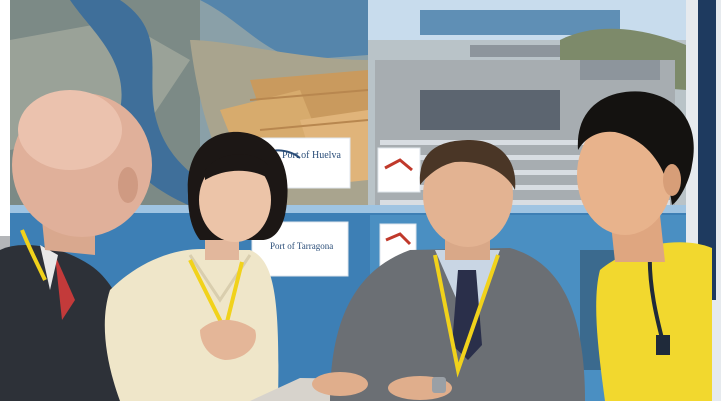 The width and height of the screenshot is (721, 401). Describe the element at coordinates (399, 170) in the screenshot. I see `small-logo-sign` at that location.